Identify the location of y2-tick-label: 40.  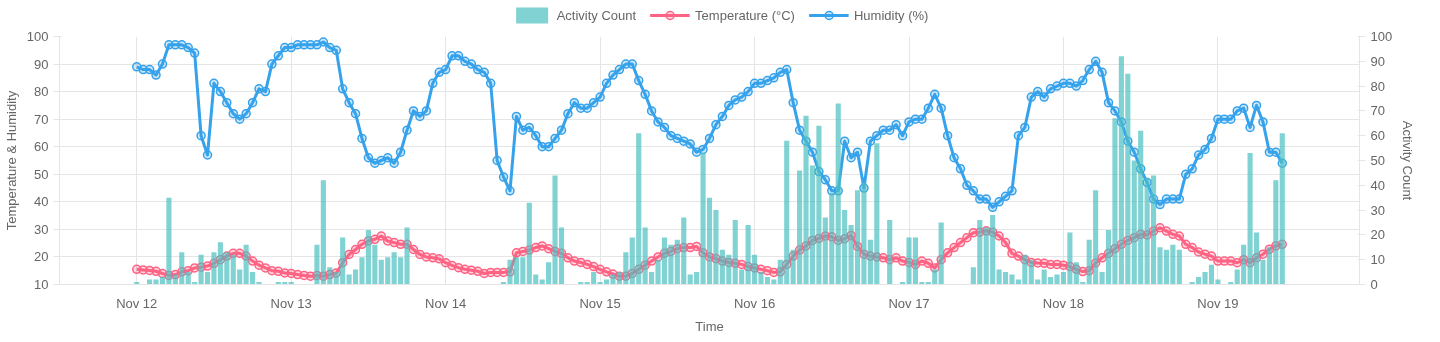
(1377, 185).